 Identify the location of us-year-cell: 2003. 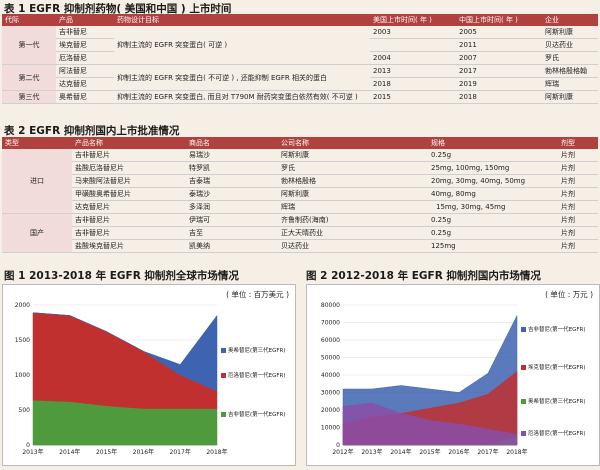
(413, 32).